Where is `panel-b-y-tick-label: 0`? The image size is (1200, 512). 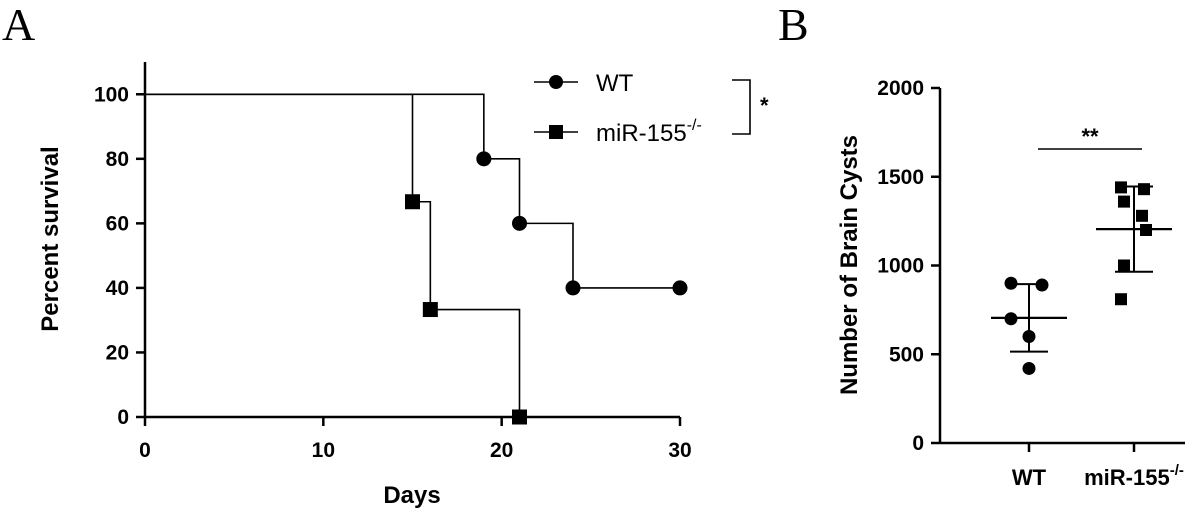
panel-b-y-tick-label: 0 is located at coordinates (918, 443).